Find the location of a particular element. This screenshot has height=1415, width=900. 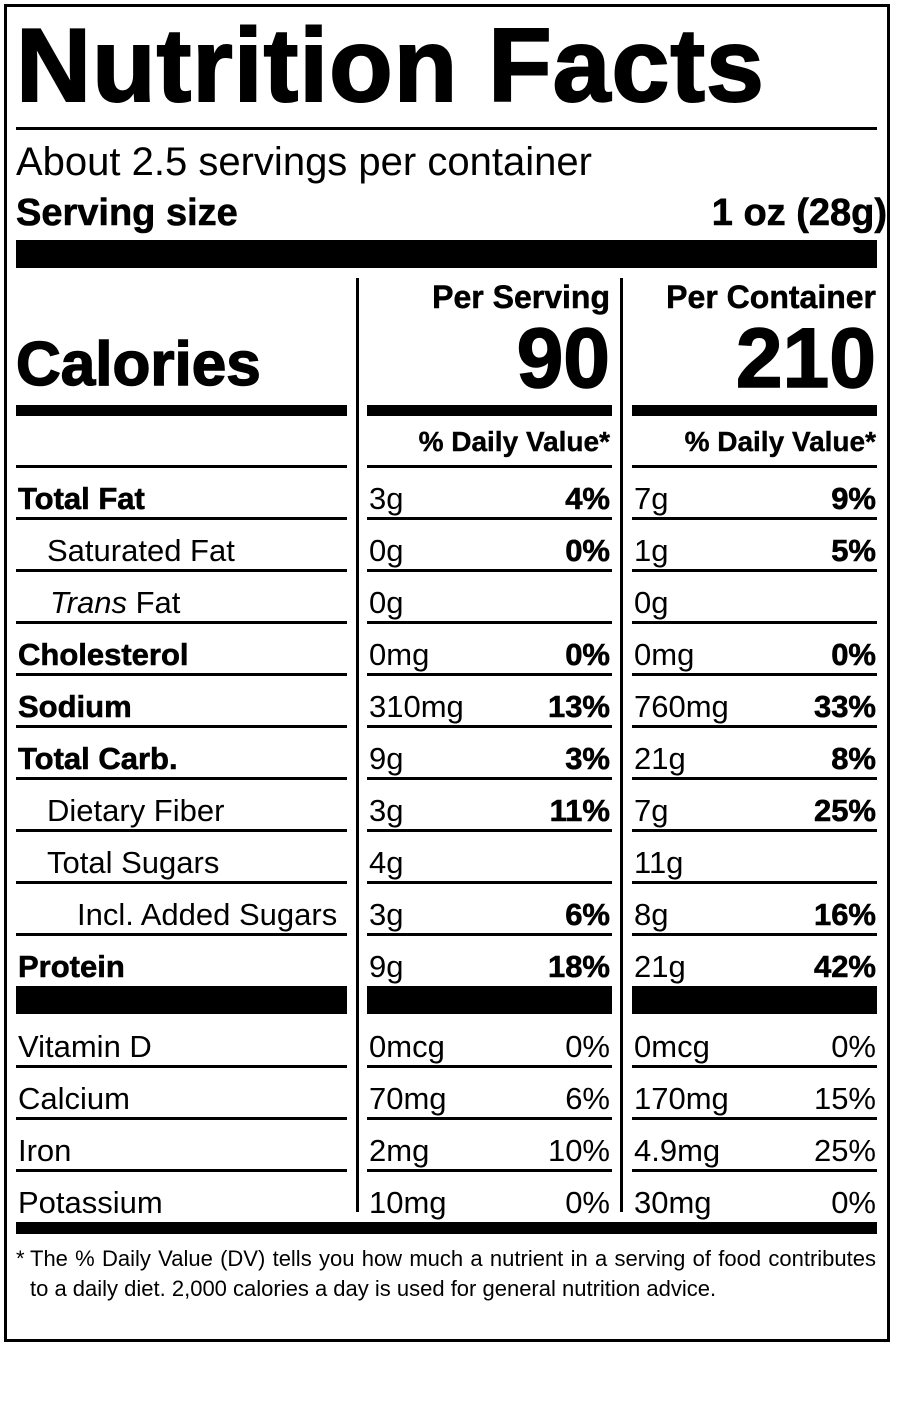

daily-value-heading-container: % Daily Value* is located at coordinates (780, 441).